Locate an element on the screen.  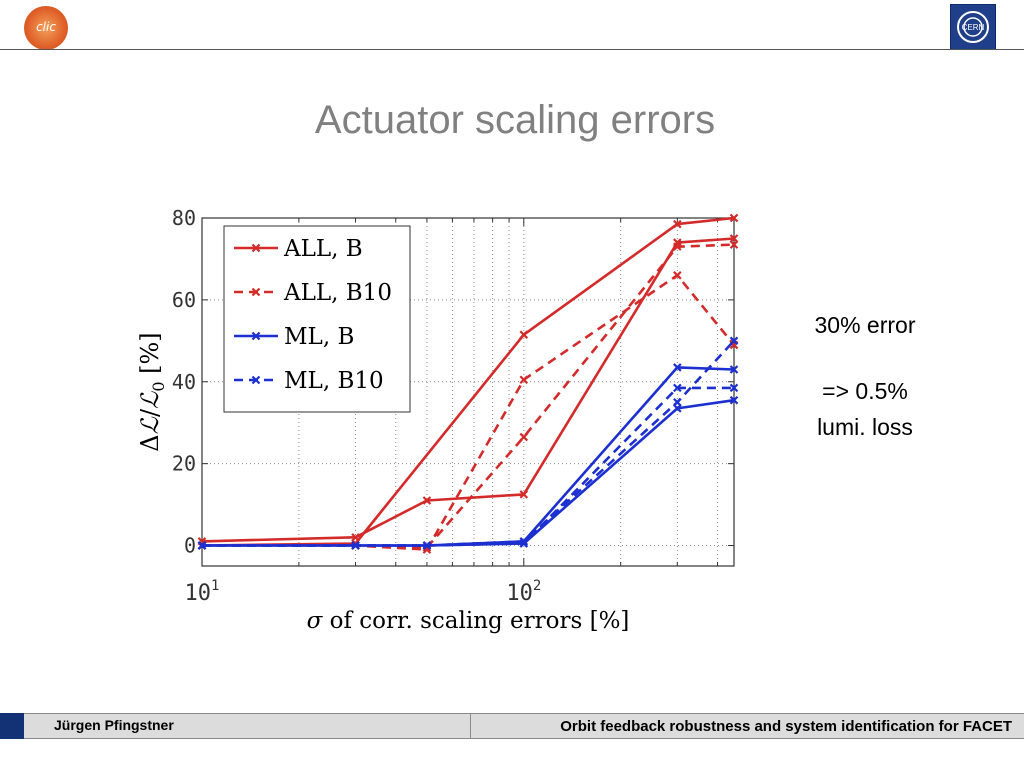
clic-logo-text: clic is located at coordinates (46, 27).